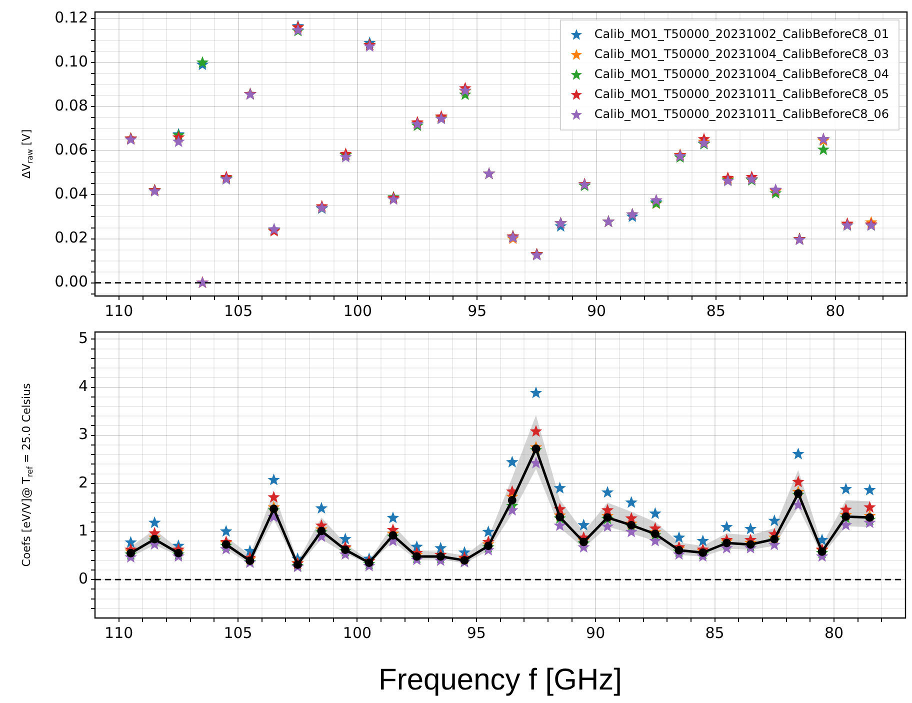  I want to click on y-tick-label: 0.06, so click(71, 149).